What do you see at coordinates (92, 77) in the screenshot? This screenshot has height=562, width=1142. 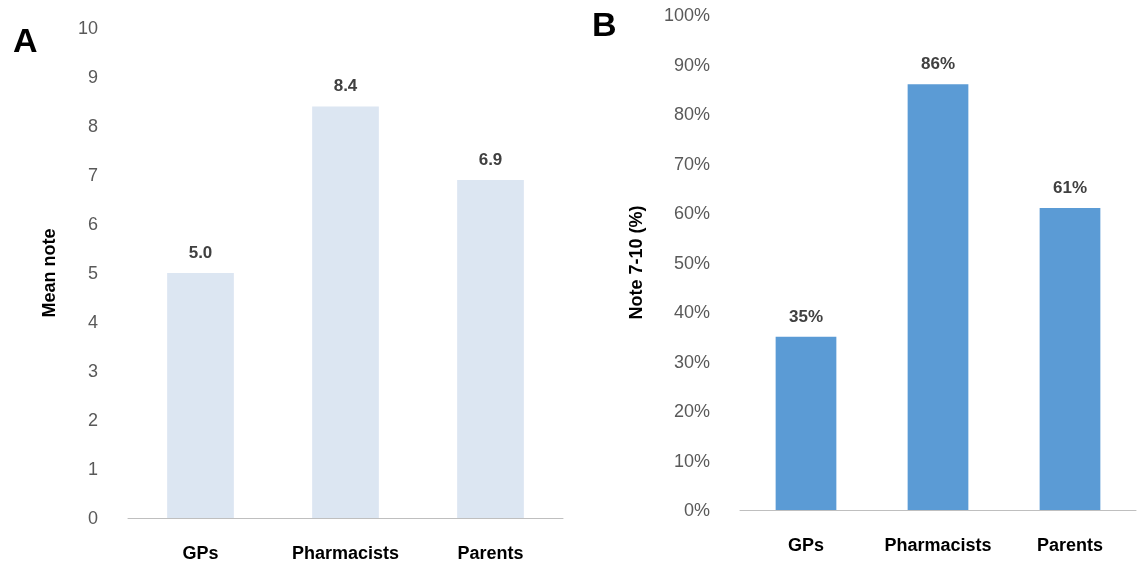 I see `y-tick-label: 9` at bounding box center [92, 77].